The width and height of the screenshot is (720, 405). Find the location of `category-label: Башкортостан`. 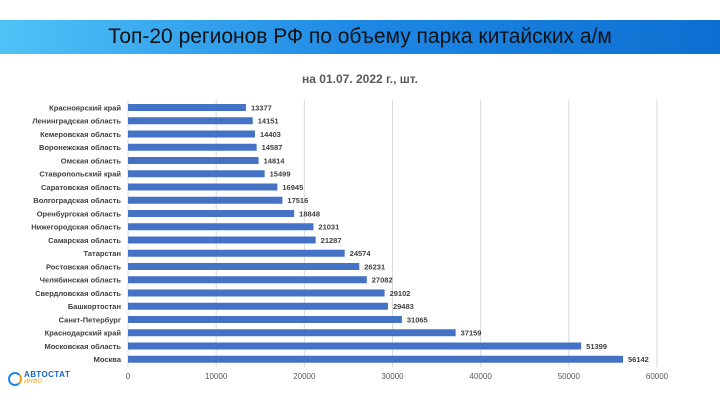

category-label: Башкортостан is located at coordinates (94, 306).